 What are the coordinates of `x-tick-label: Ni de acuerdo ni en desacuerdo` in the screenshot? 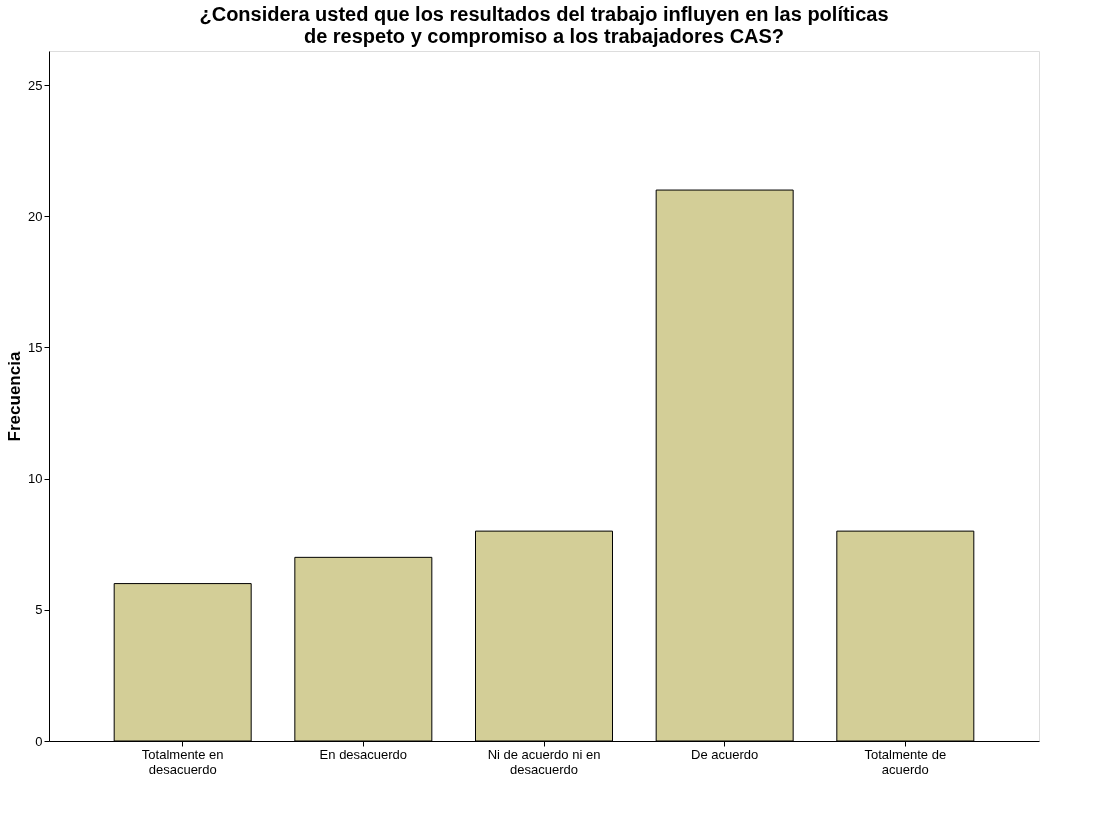 It's located at (544, 761).